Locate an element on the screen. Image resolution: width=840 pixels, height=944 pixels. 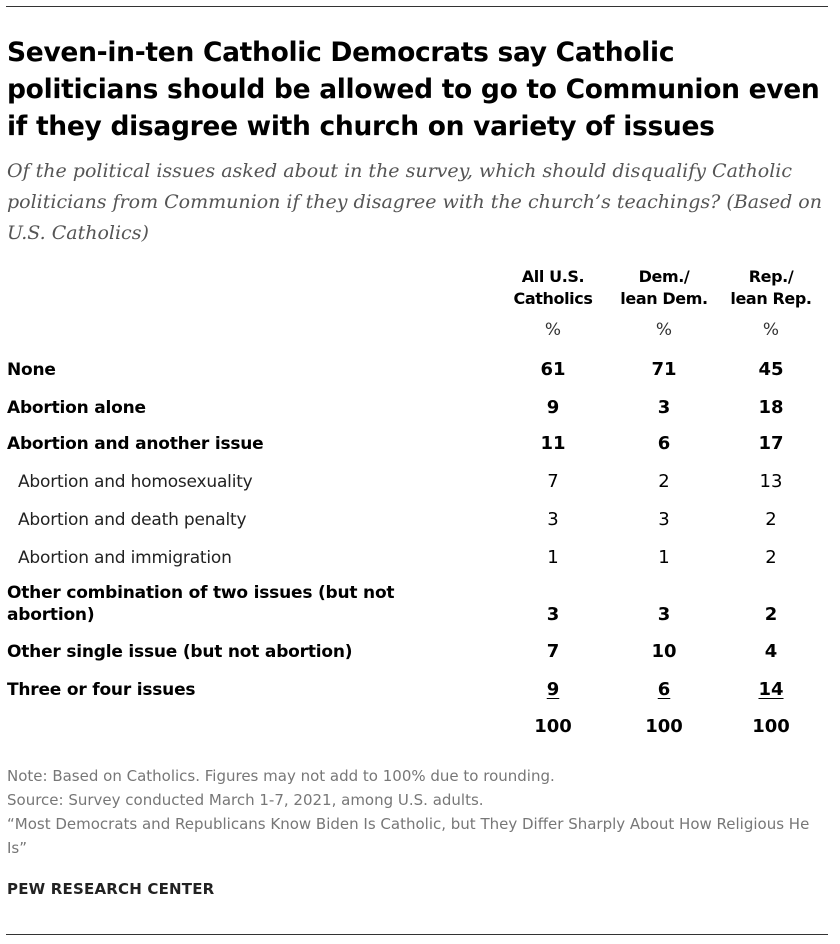
row-label: Abortion and homosexuality is located at coordinates (135, 482).